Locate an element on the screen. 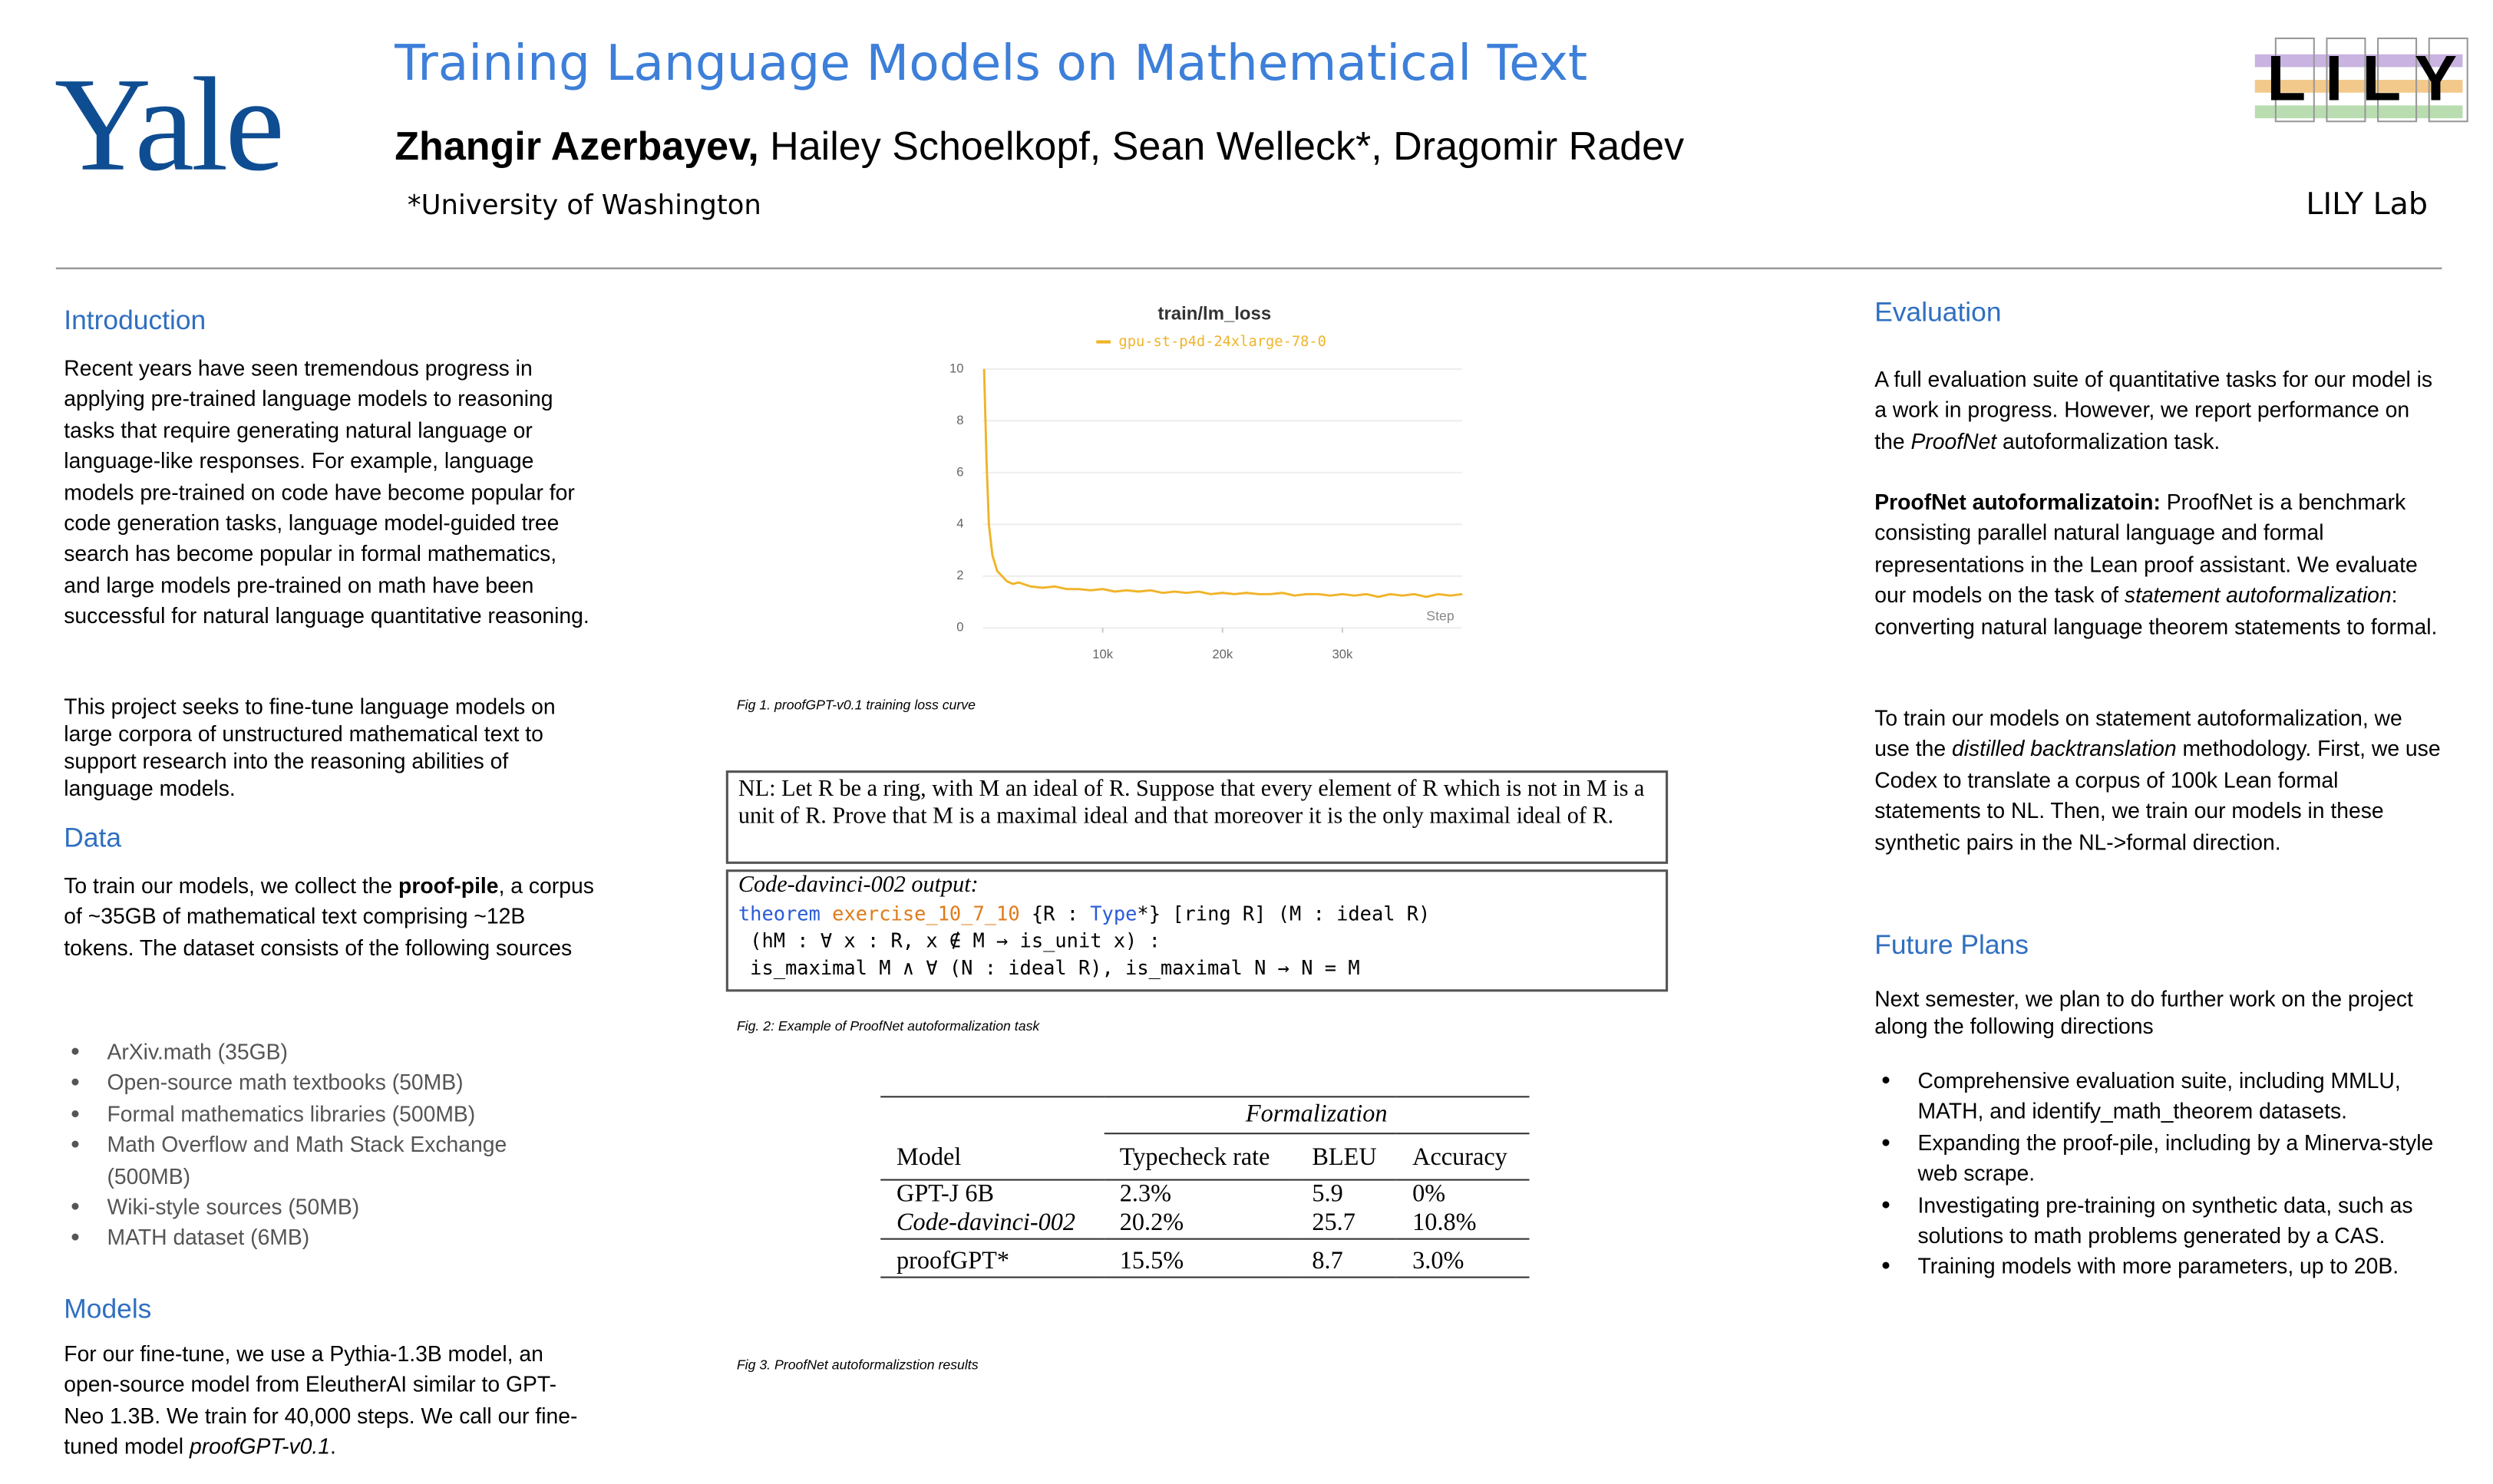 The image size is (2493, 1484). yale-logo: Yale is located at coordinates (169, 125).